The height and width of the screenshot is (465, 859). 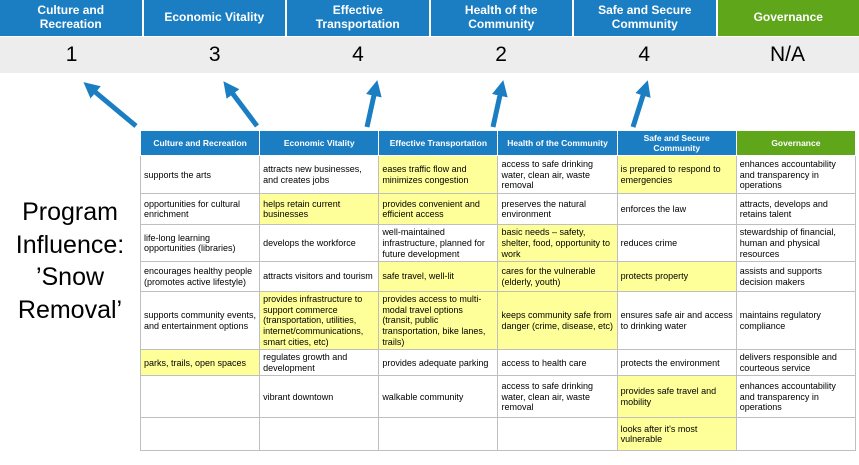 I want to click on score-row: 1 3 4 2 4 N/A, so click(x=429, y=55).